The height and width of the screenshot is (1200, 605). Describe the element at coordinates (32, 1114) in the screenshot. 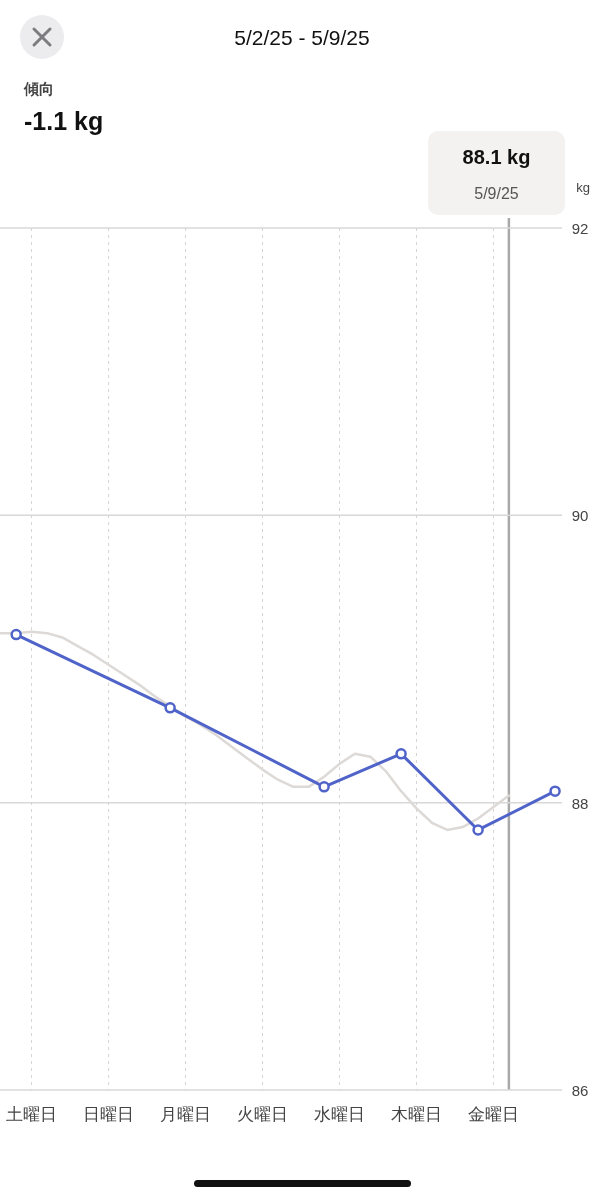

I see `x-tick-label: 土曜日` at that location.